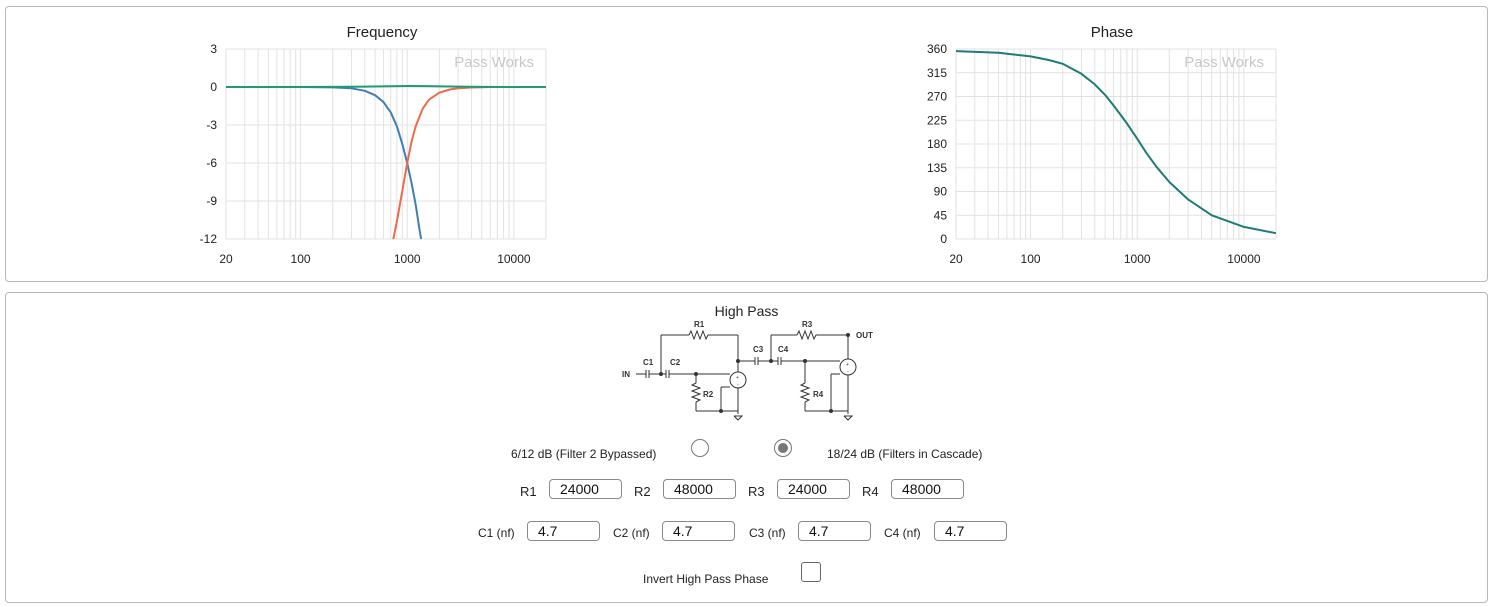 This screenshot has height=607, width=1498. Describe the element at coordinates (937, 97) in the screenshot. I see `phase-y-tick-label: 270` at that location.